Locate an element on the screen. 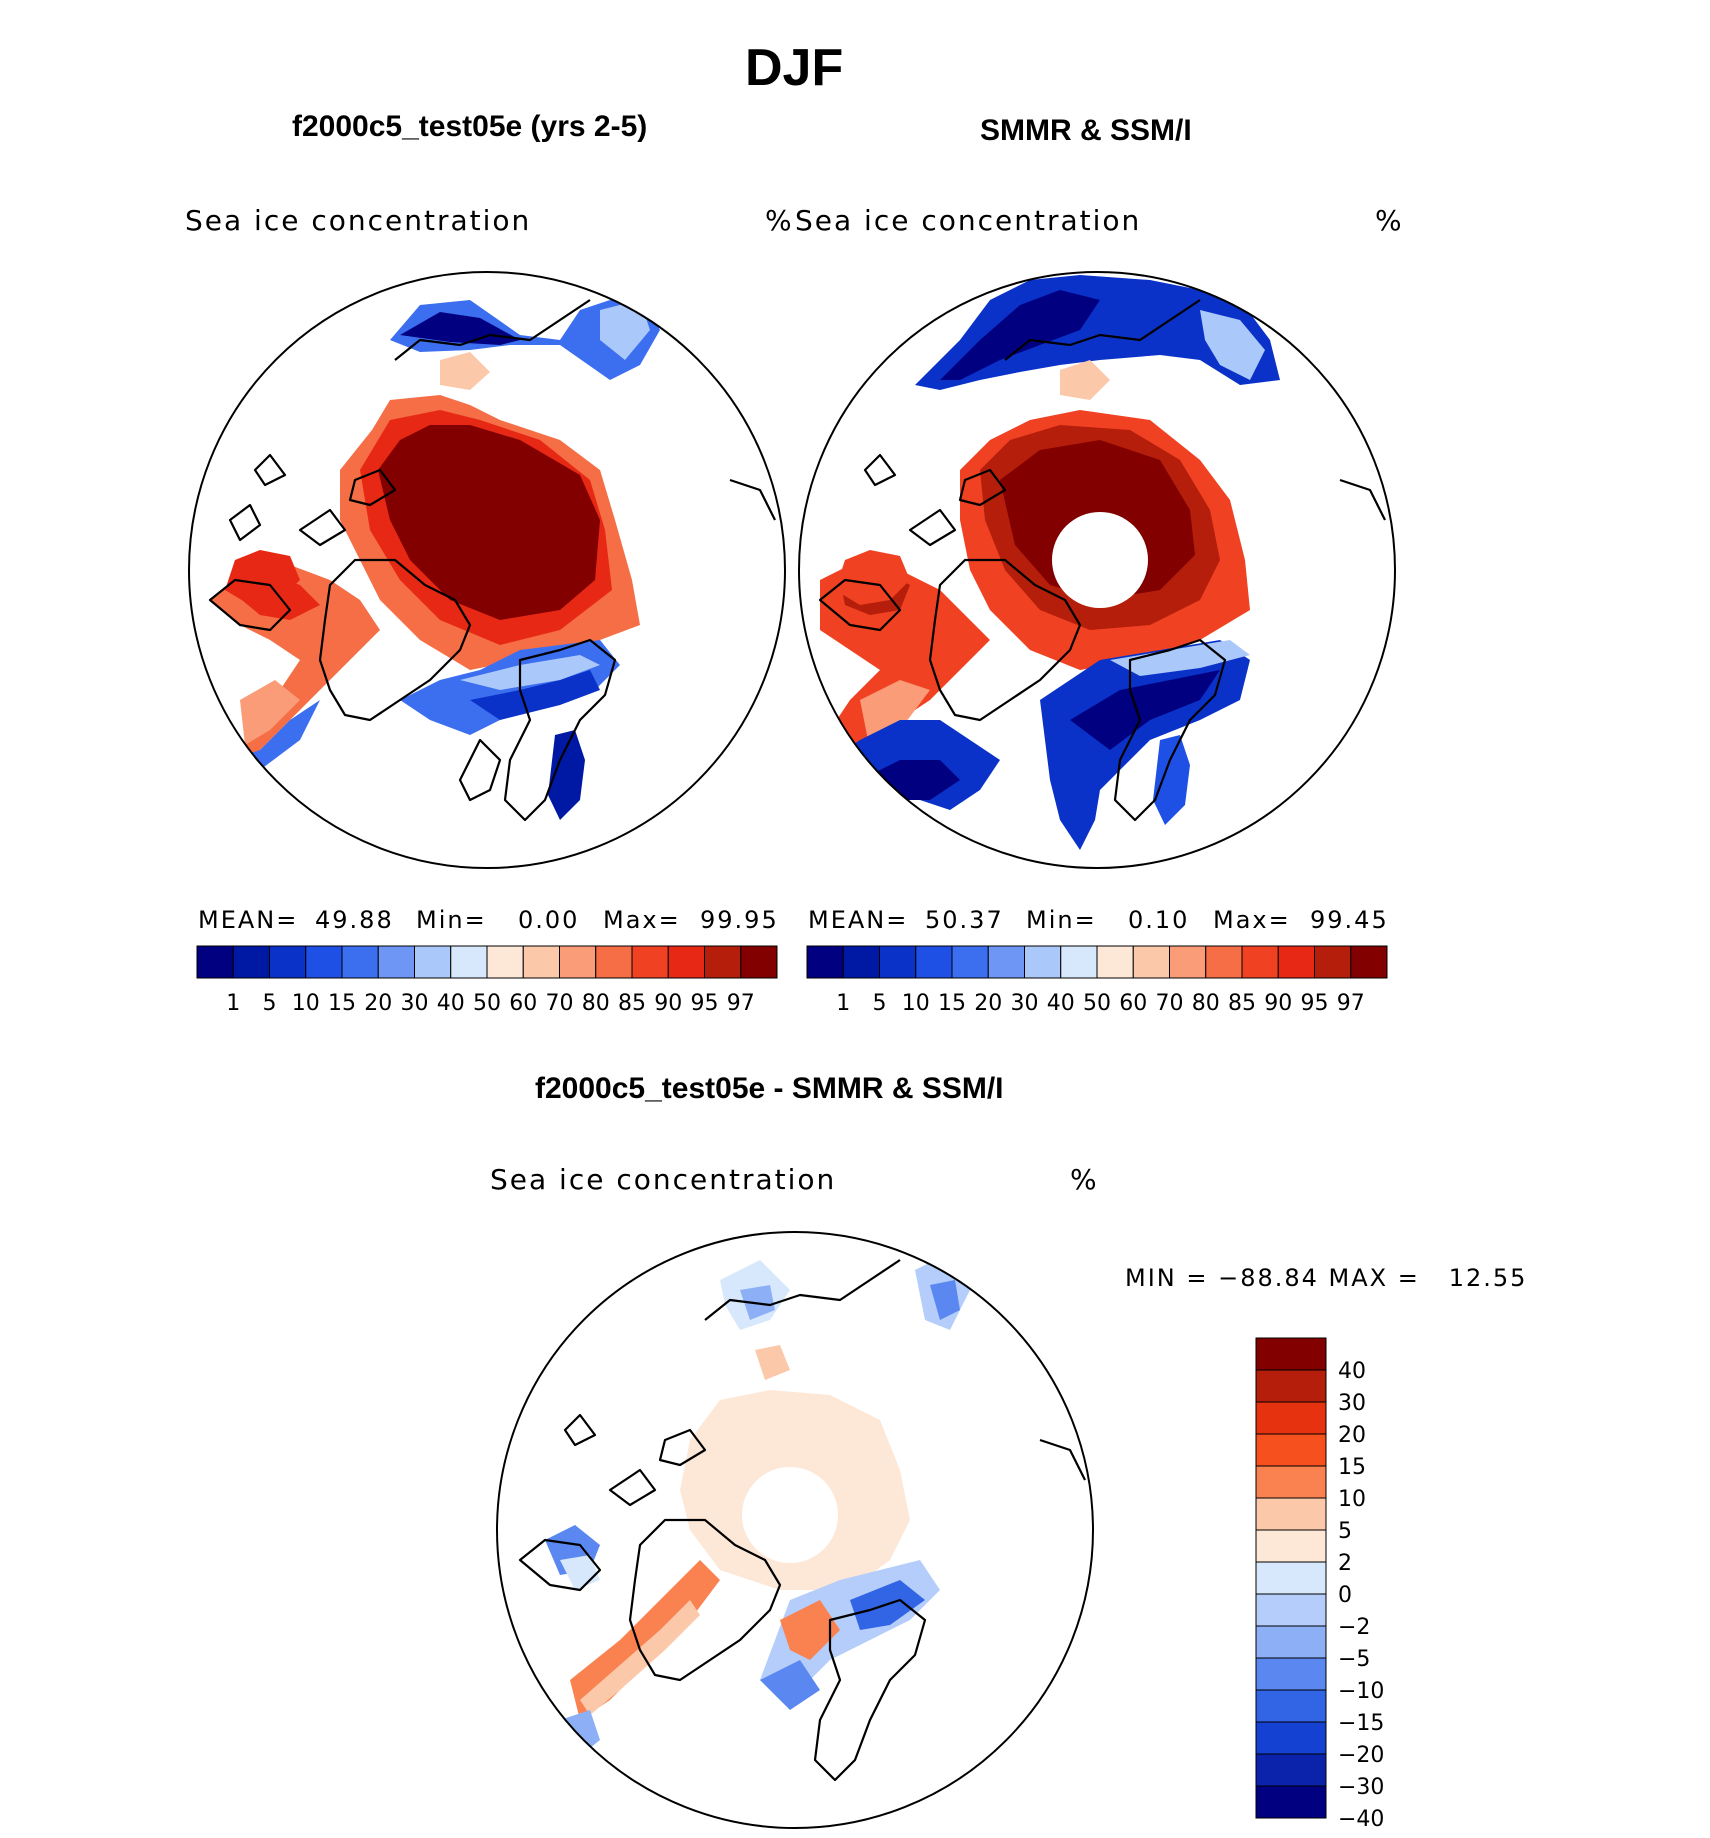 This screenshot has width=1710, height=1838. model-colorbar-tick-label: 60 is located at coordinates (523, 1003).